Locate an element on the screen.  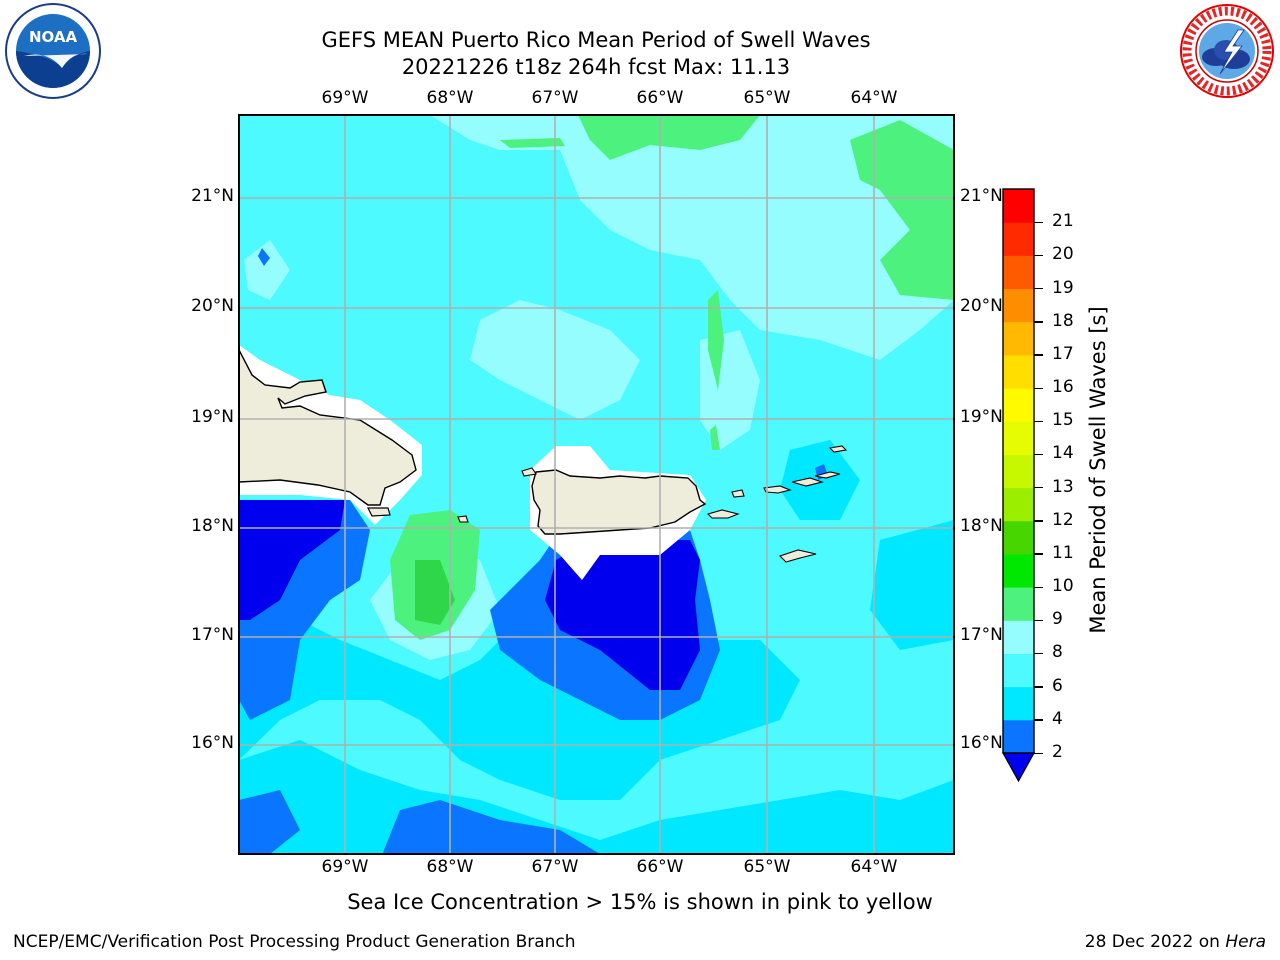
lat-label-right: 20°N is located at coordinates (981, 306).